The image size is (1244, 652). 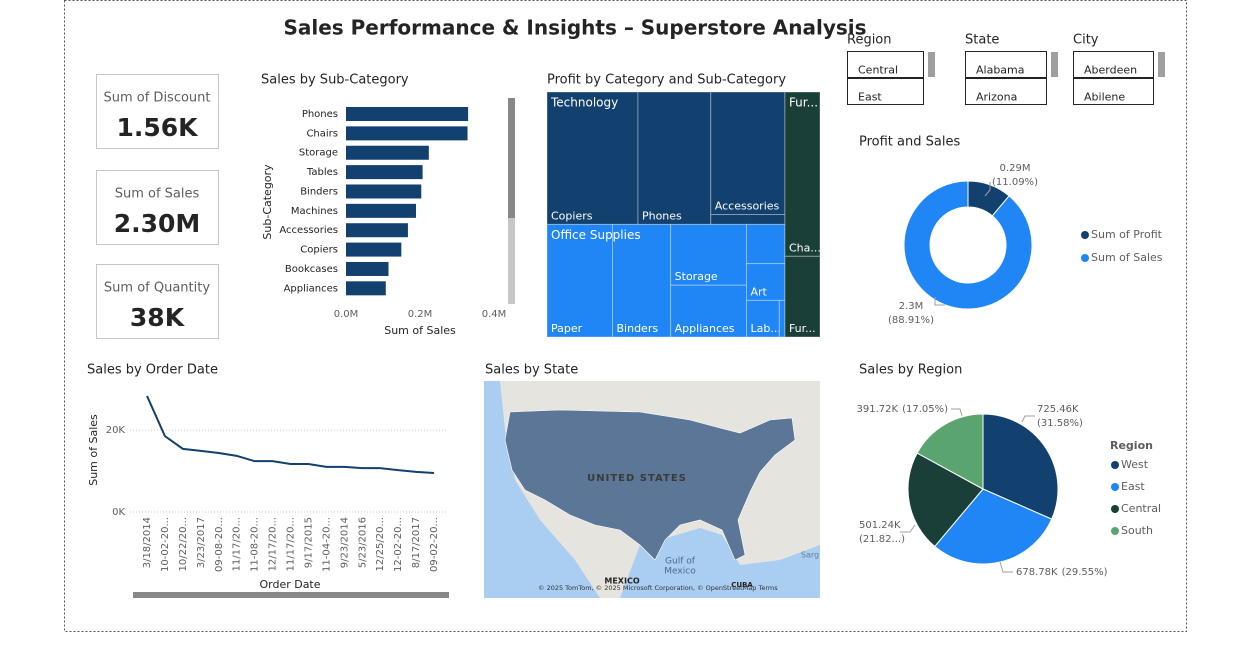 What do you see at coordinates (1131, 445) in the screenshot?
I see `legend-title: Region` at bounding box center [1131, 445].